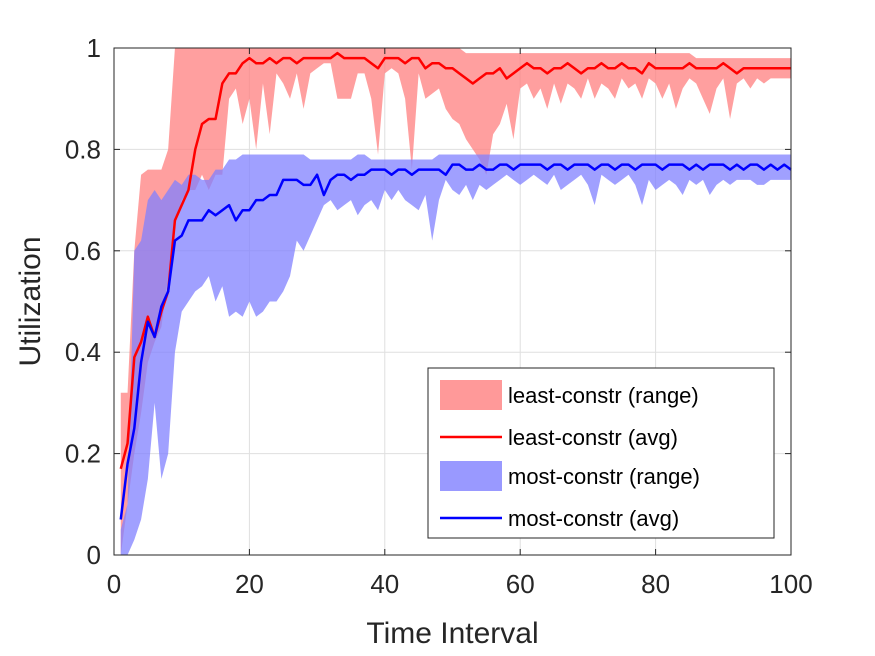 This screenshot has height=656, width=875. What do you see at coordinates (593, 437) in the screenshot?
I see `legend-label-least-avg: least-constr (avg)` at bounding box center [593, 437].